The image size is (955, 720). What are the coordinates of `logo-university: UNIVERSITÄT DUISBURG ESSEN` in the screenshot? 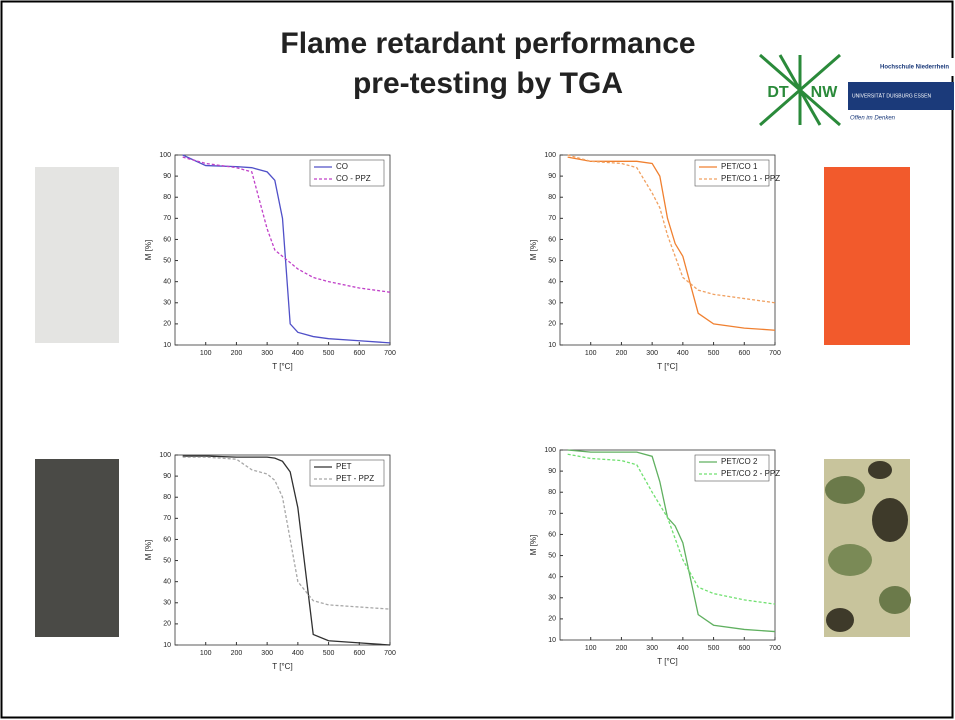 It's located at (891, 95).